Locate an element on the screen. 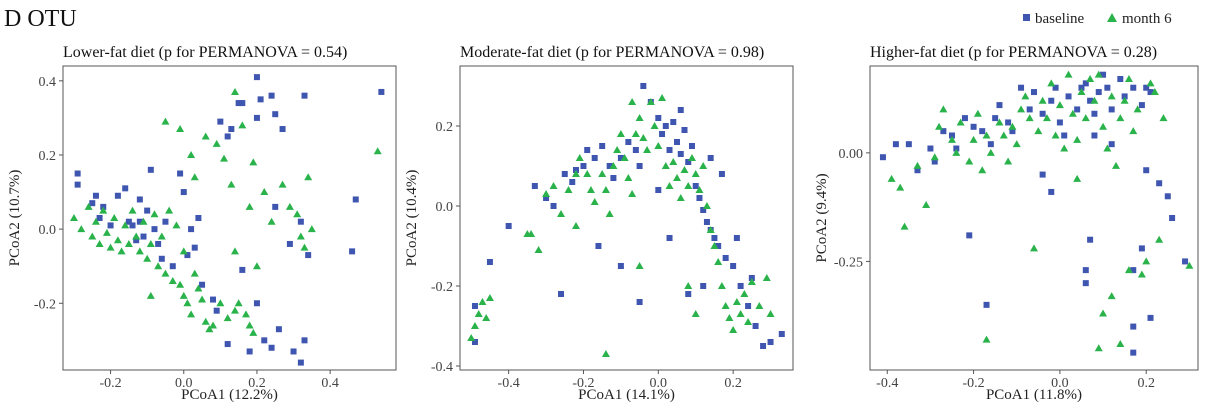 This screenshot has width=1208, height=404. legend: baseline month 6 is located at coordinates (1097, 19).